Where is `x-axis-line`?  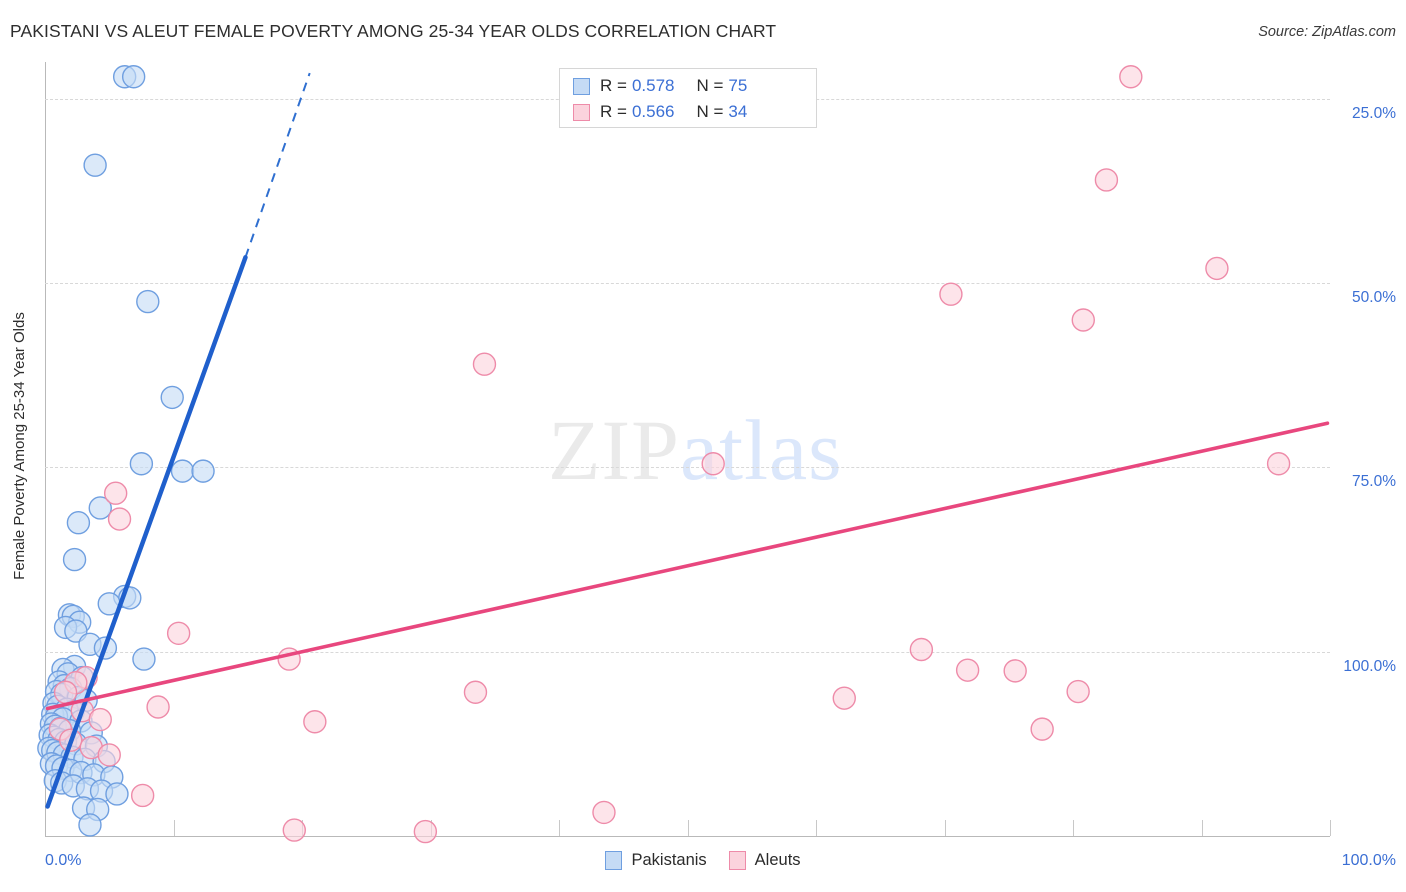
x-axis-line is located at coordinates (687, 836).